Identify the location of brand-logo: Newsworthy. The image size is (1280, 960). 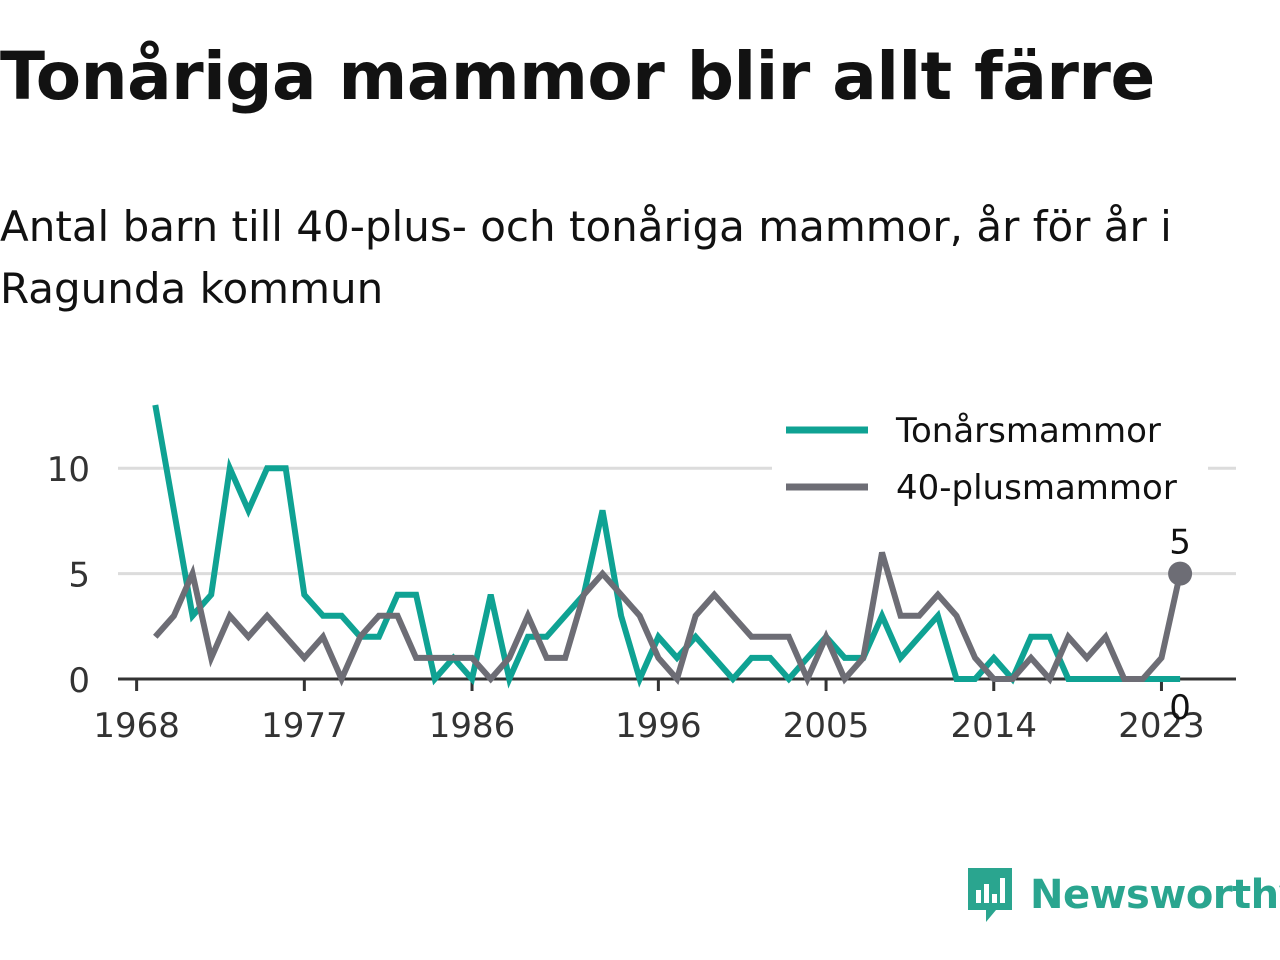
(1122, 895).